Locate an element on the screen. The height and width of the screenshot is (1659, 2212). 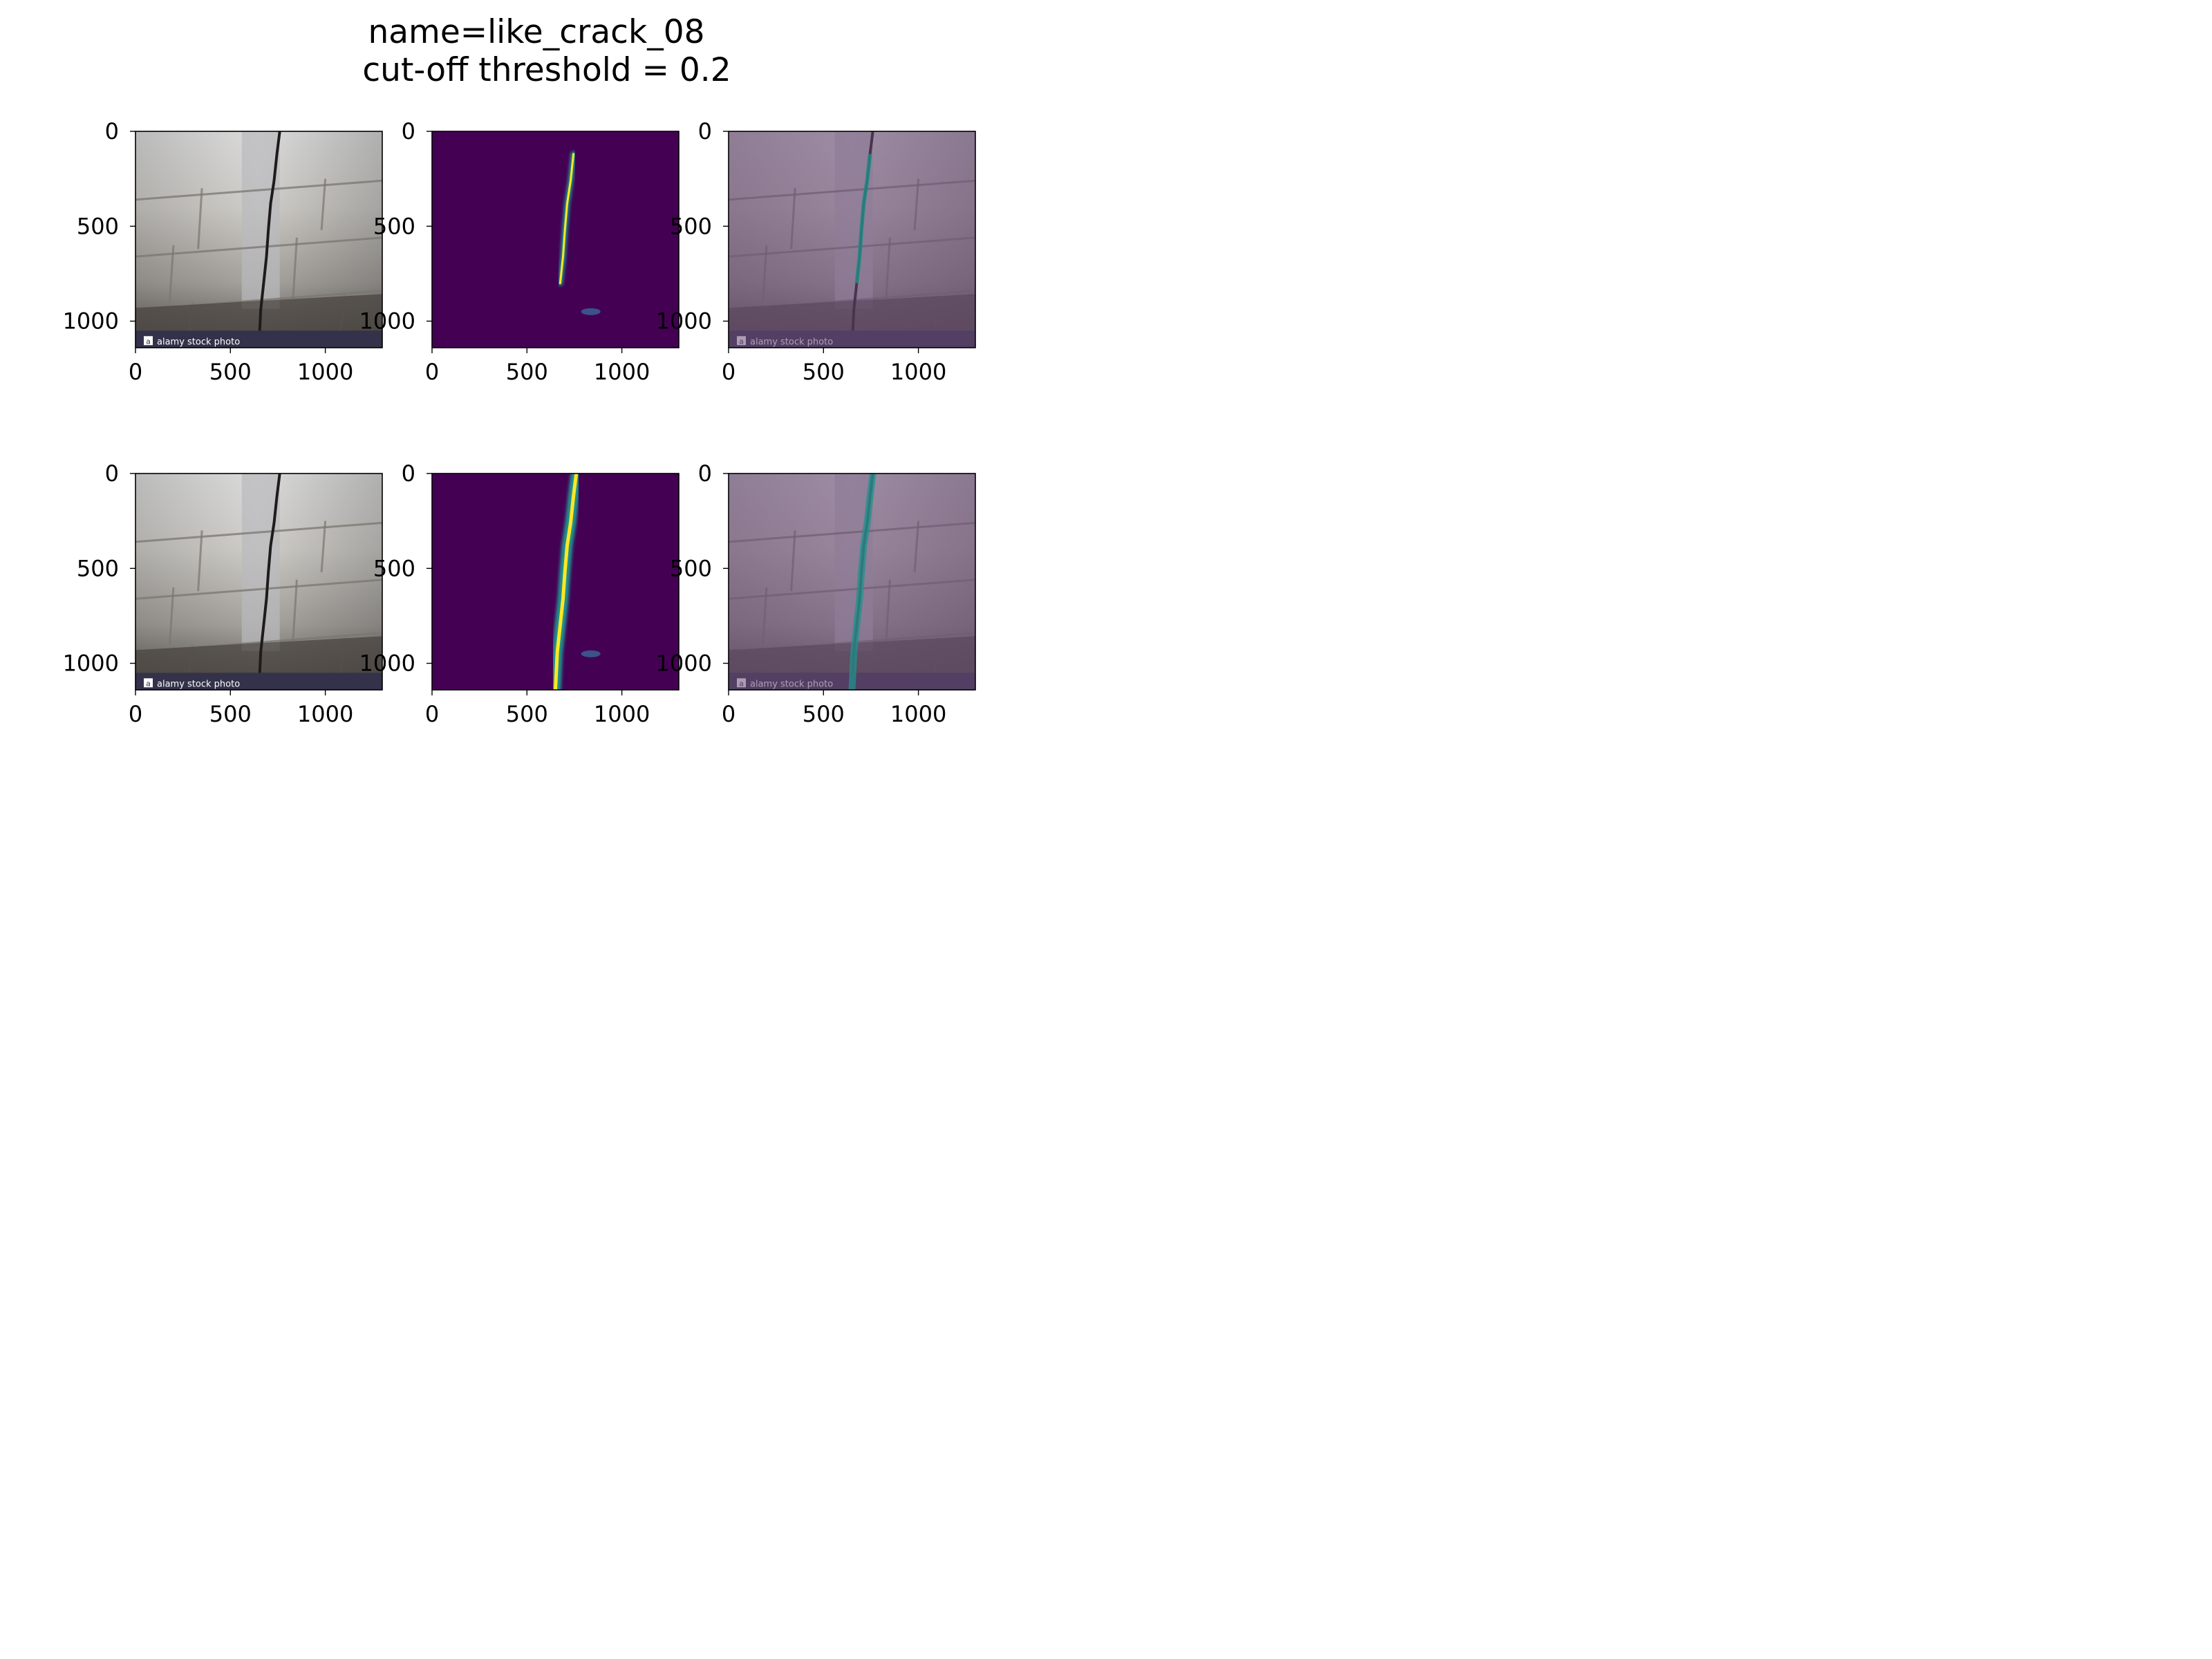
mask-background is located at coordinates (555, 239).